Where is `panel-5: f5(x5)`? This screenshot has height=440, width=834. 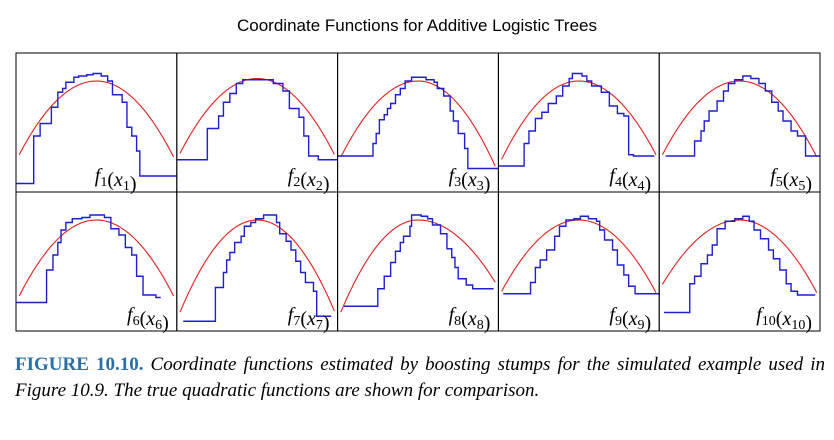 panel-5: f5(x5) is located at coordinates (739, 123).